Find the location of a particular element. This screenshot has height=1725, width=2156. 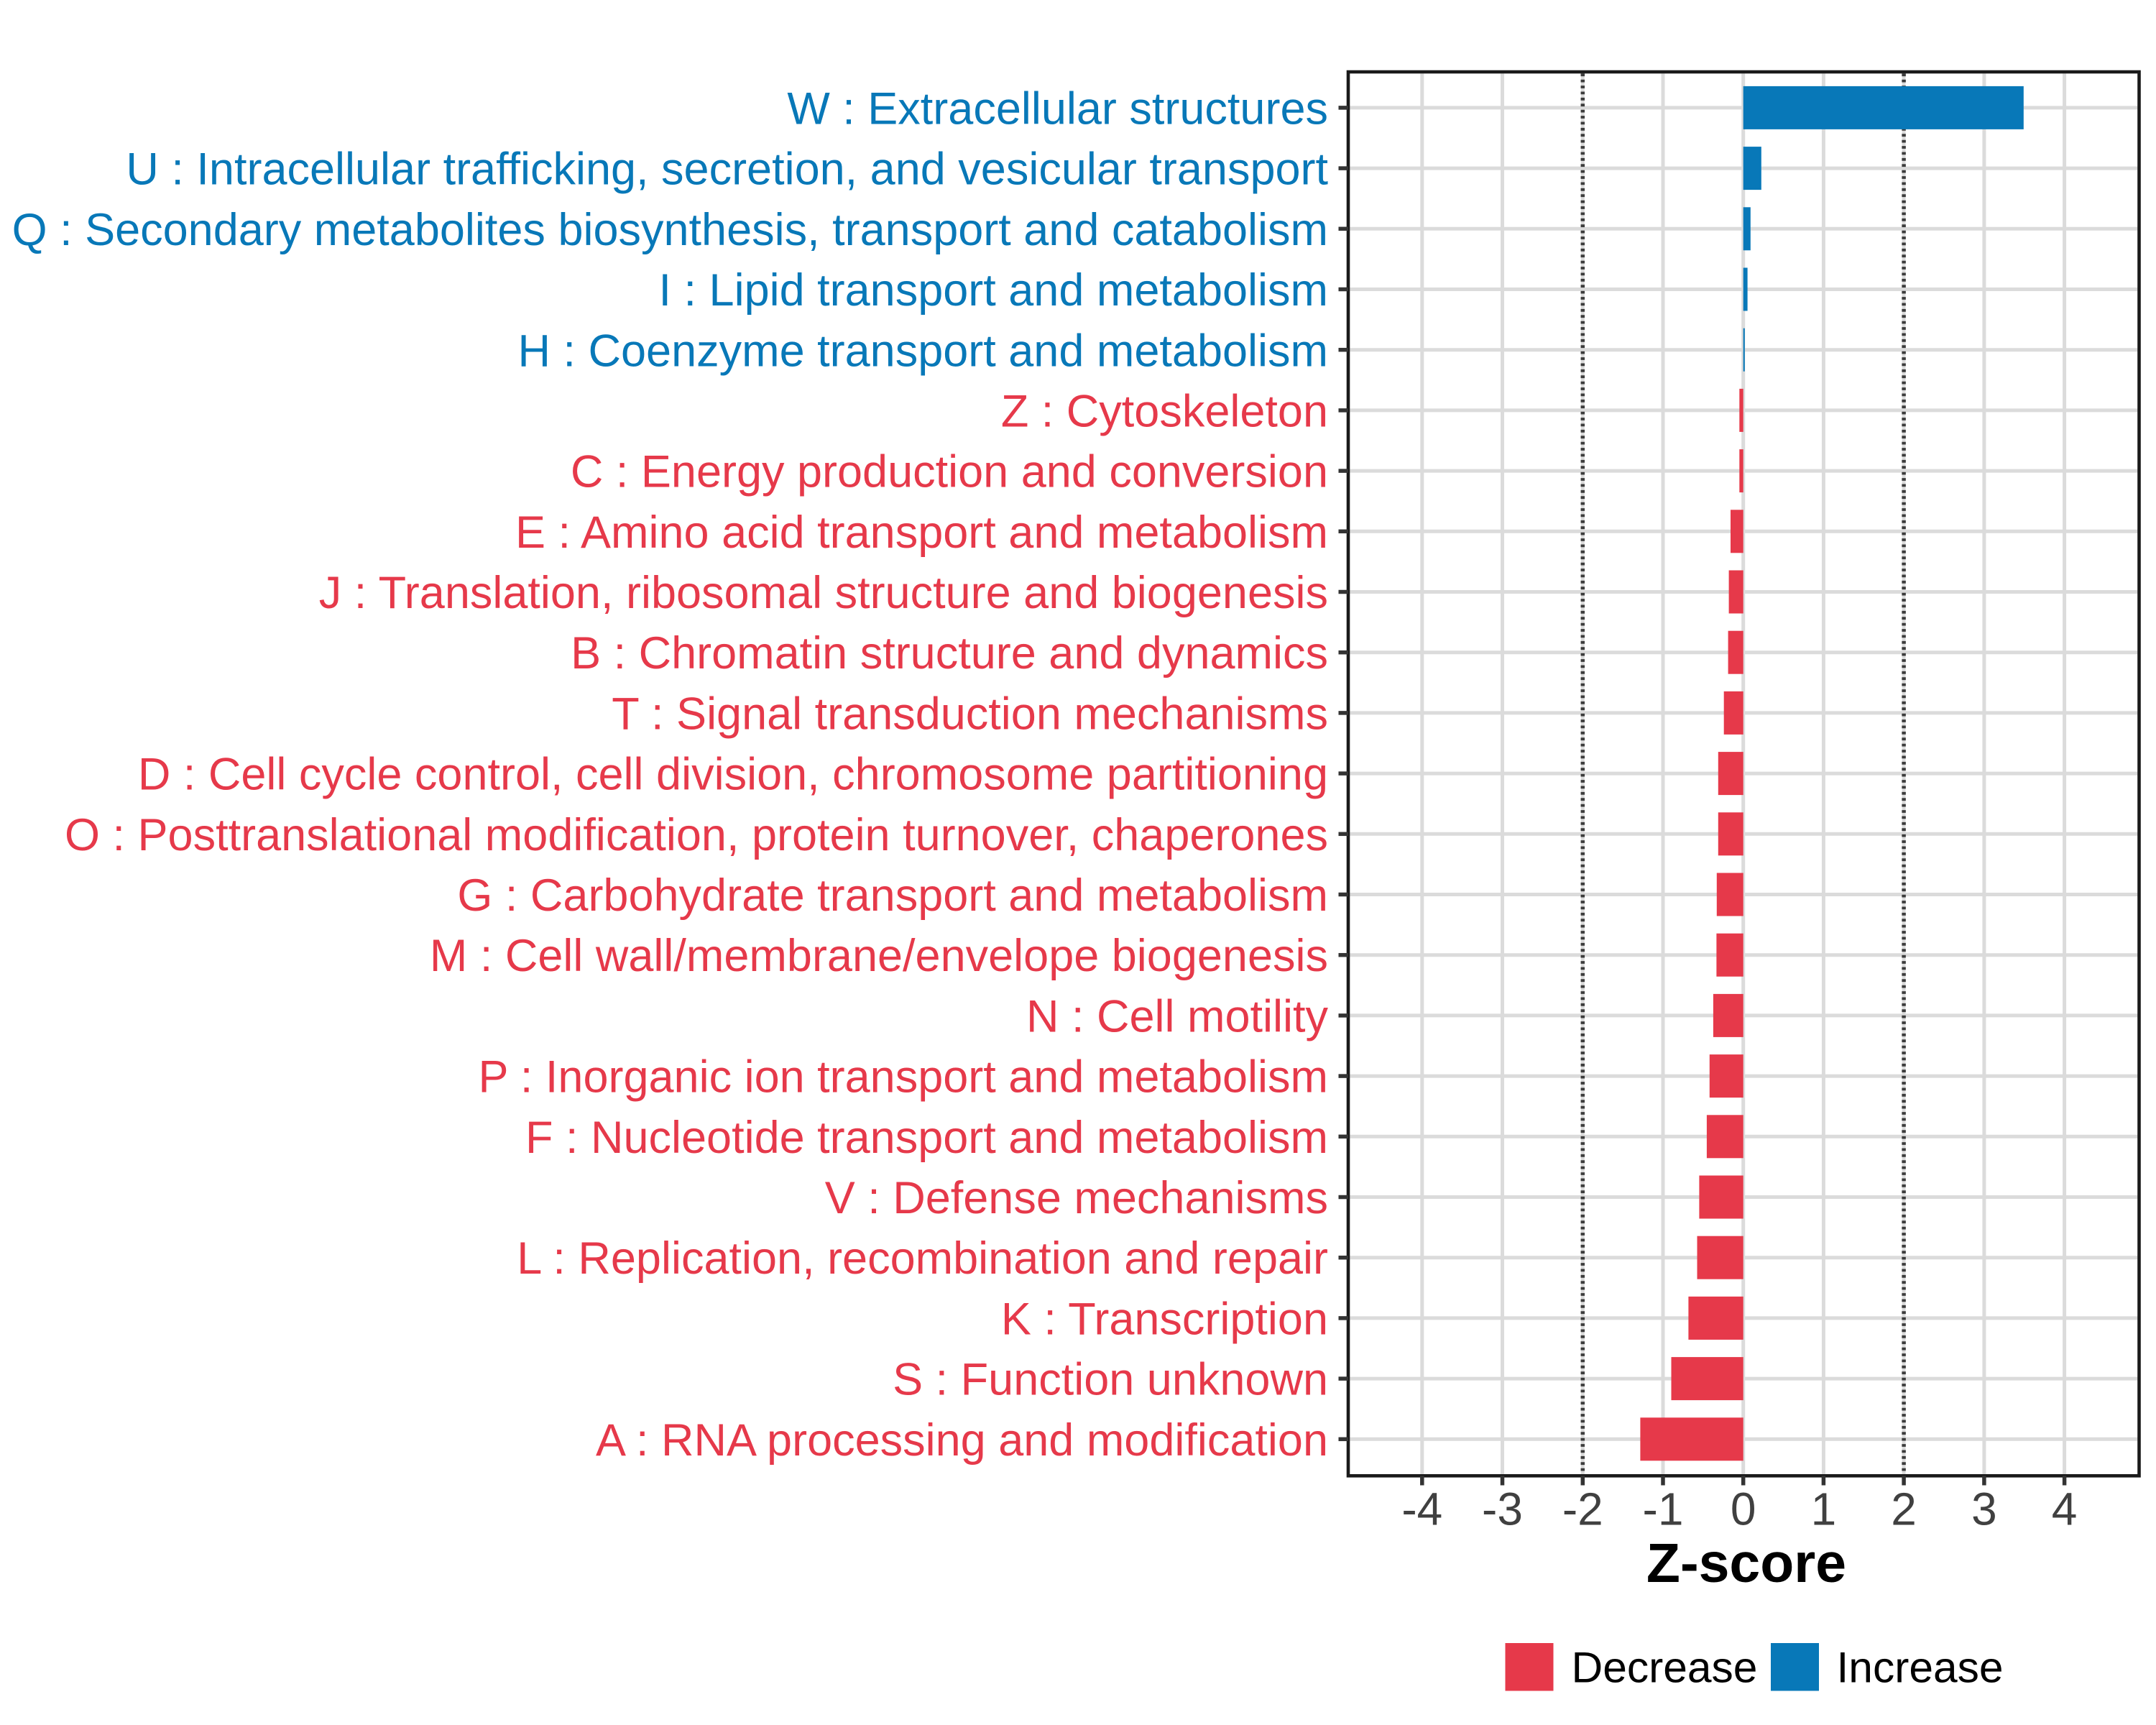

svg-text:E : Amino acid transport and m: E : Amino acid transport and metabolism is located at coordinates (921, 532).